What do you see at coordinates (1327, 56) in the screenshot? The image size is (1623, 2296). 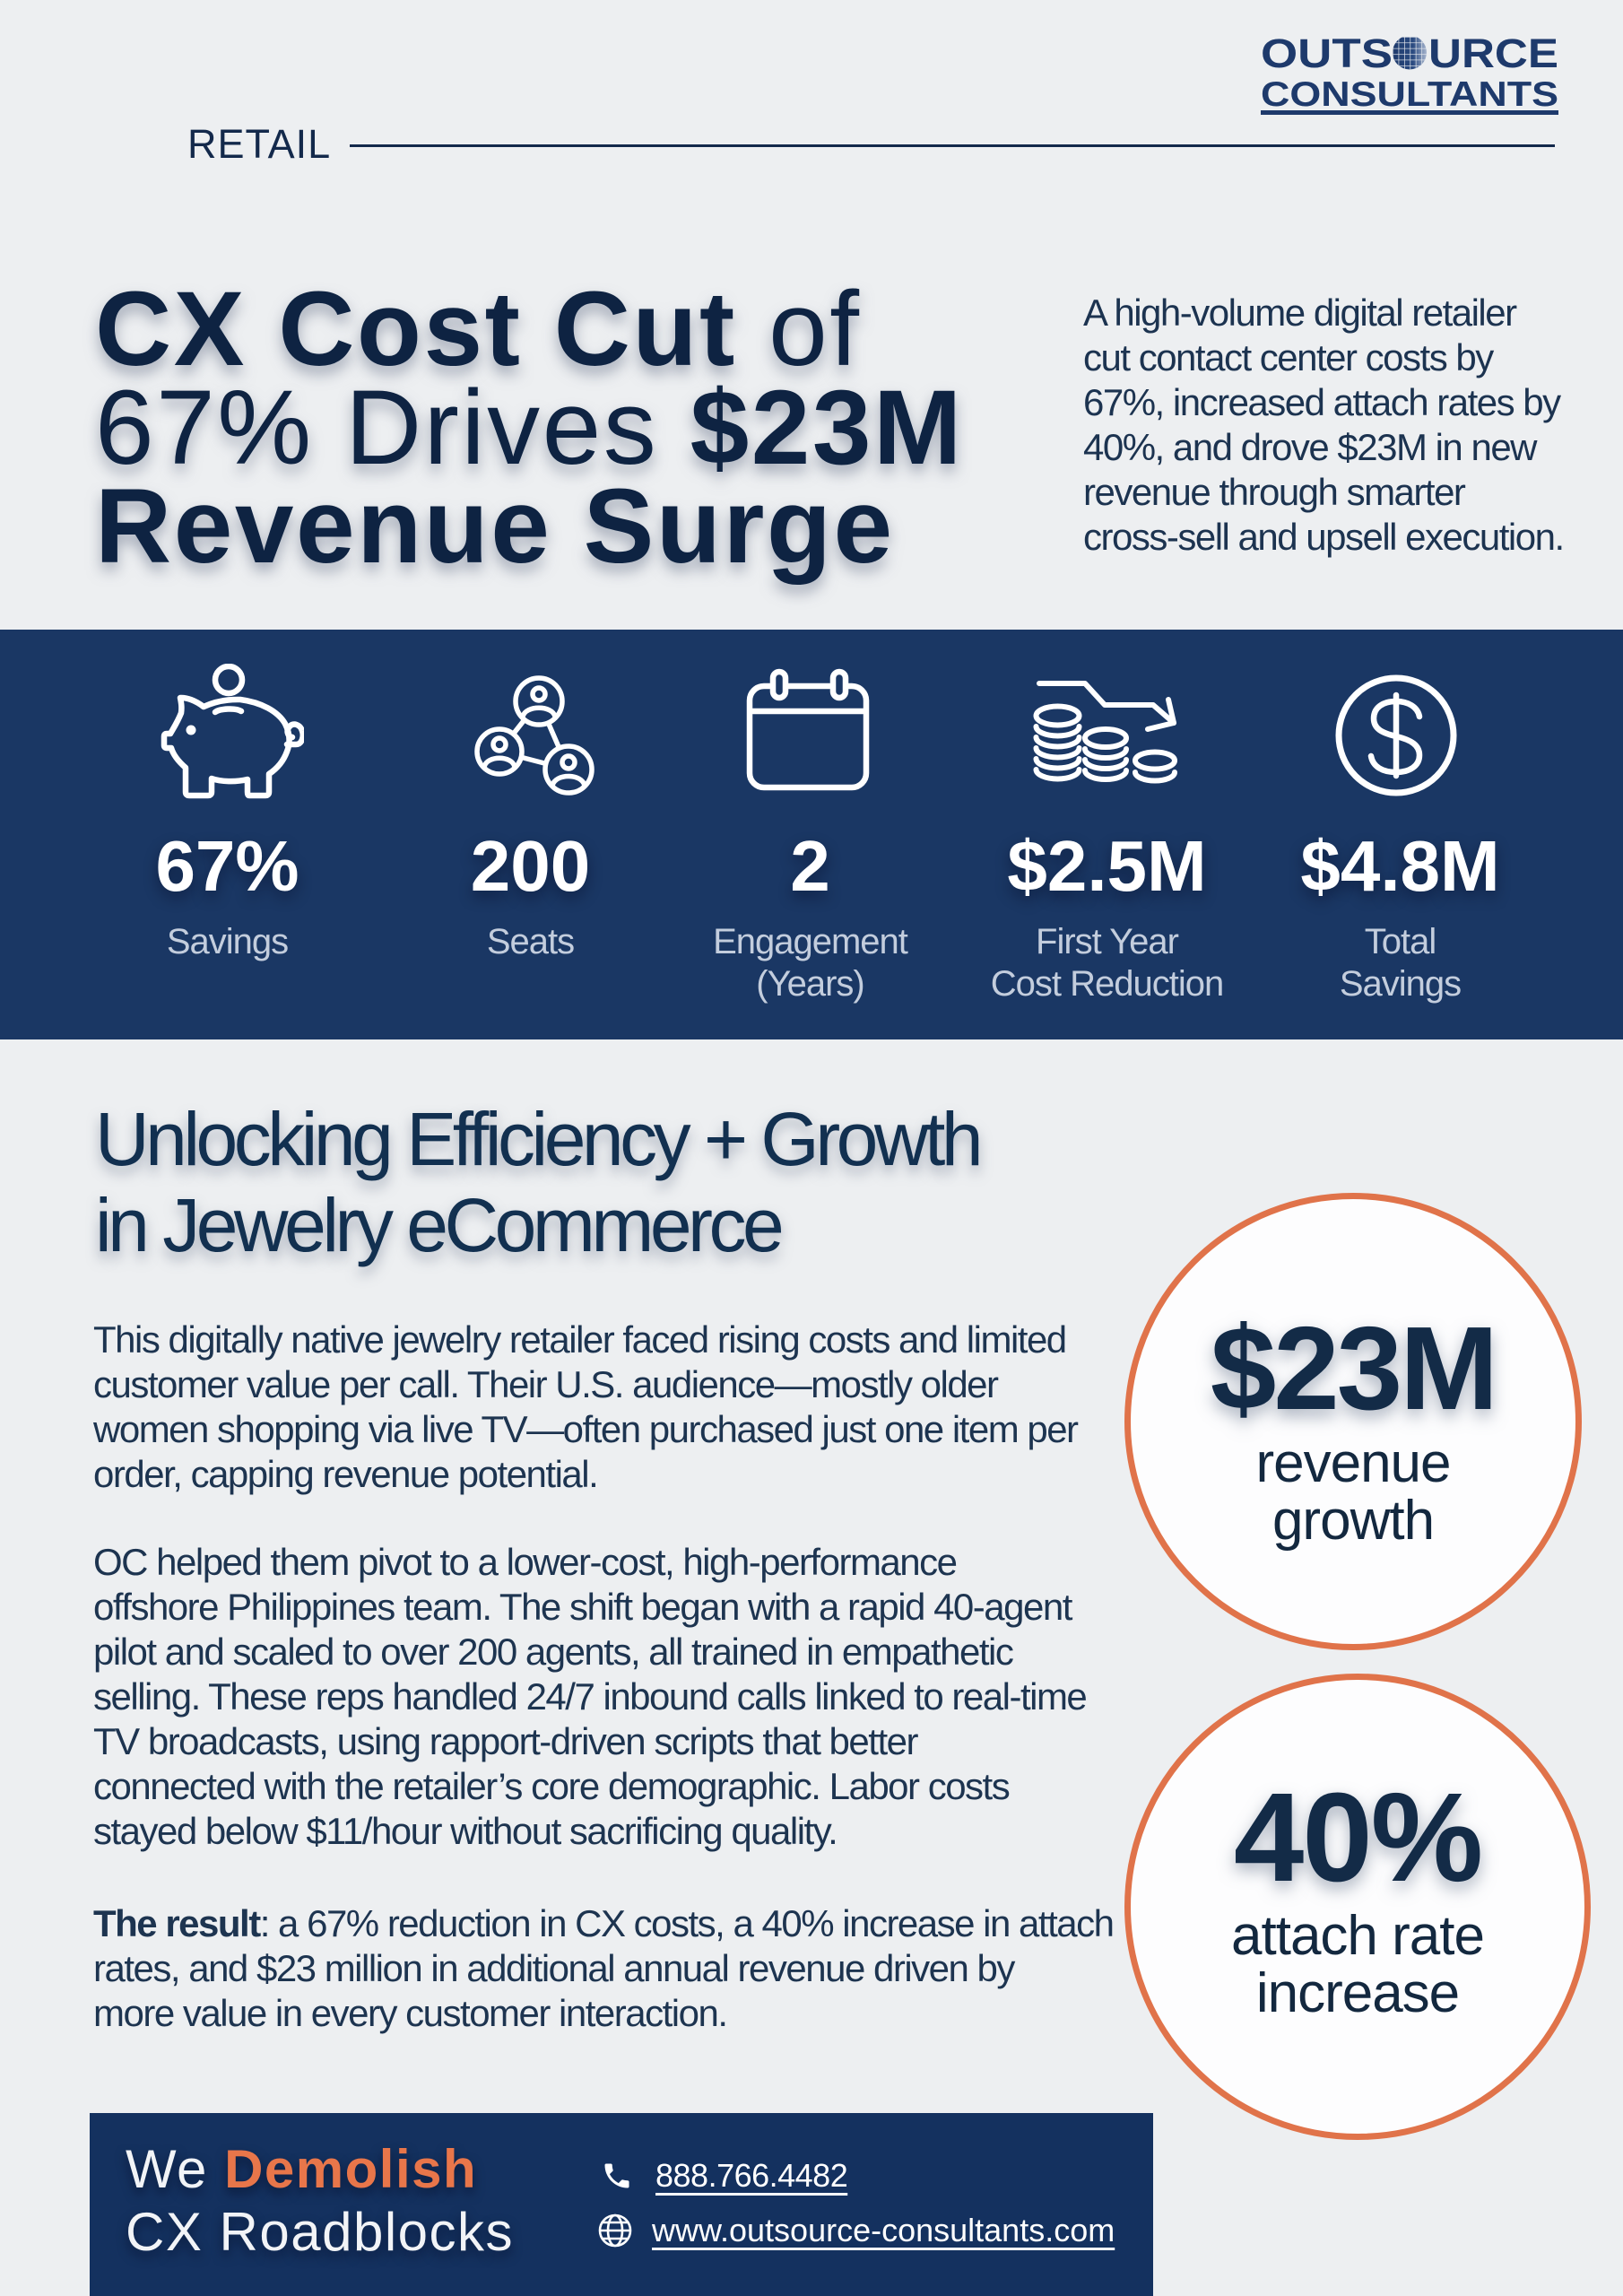 I see `svg-text: OUTS` at bounding box center [1327, 56].